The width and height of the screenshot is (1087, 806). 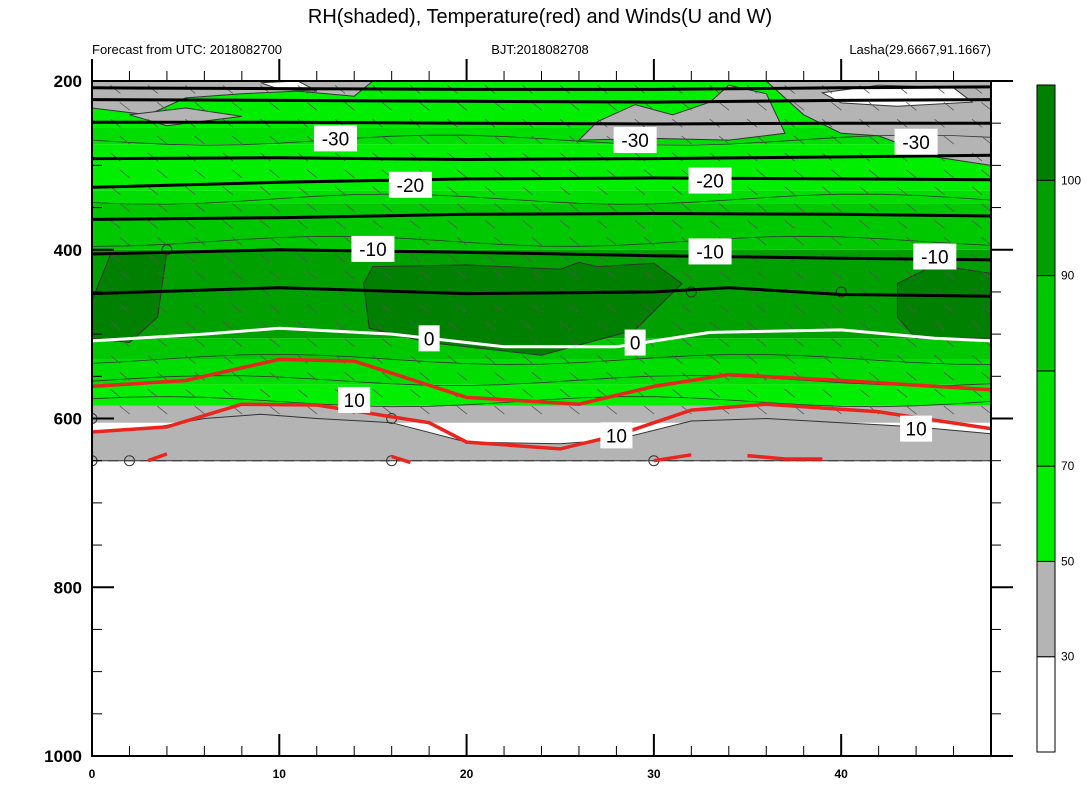 I want to click on contour-label: -20, so click(x=709, y=182).